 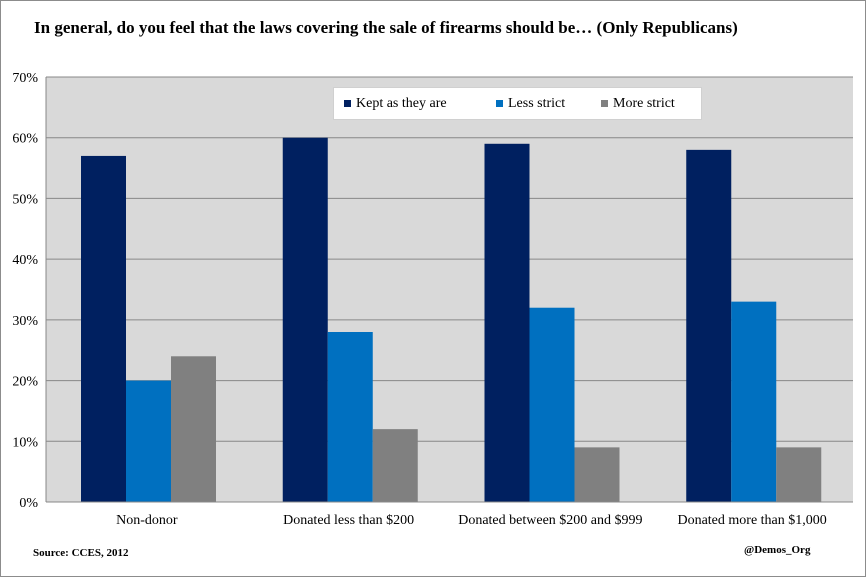 I want to click on credit-handle: @Demos_Org, so click(x=777, y=550).